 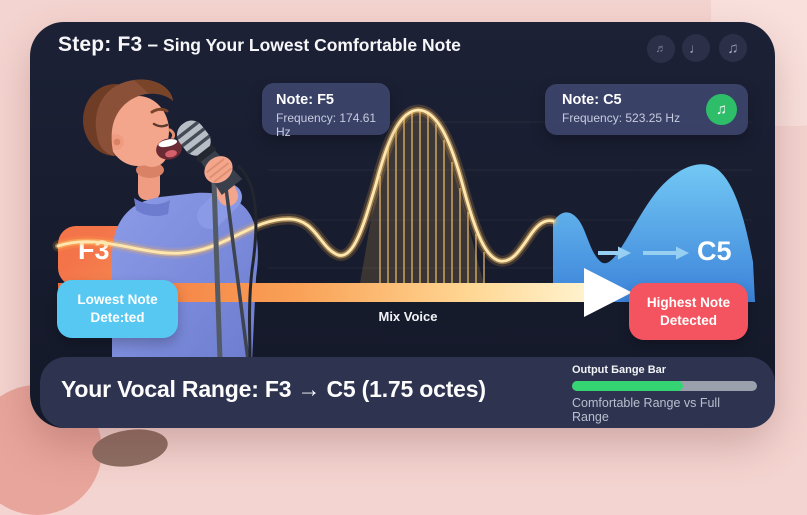 What do you see at coordinates (646, 109) in the screenshot?
I see `note-card-high: Note: C5 Frequency: 523.25 Hz ♫` at bounding box center [646, 109].